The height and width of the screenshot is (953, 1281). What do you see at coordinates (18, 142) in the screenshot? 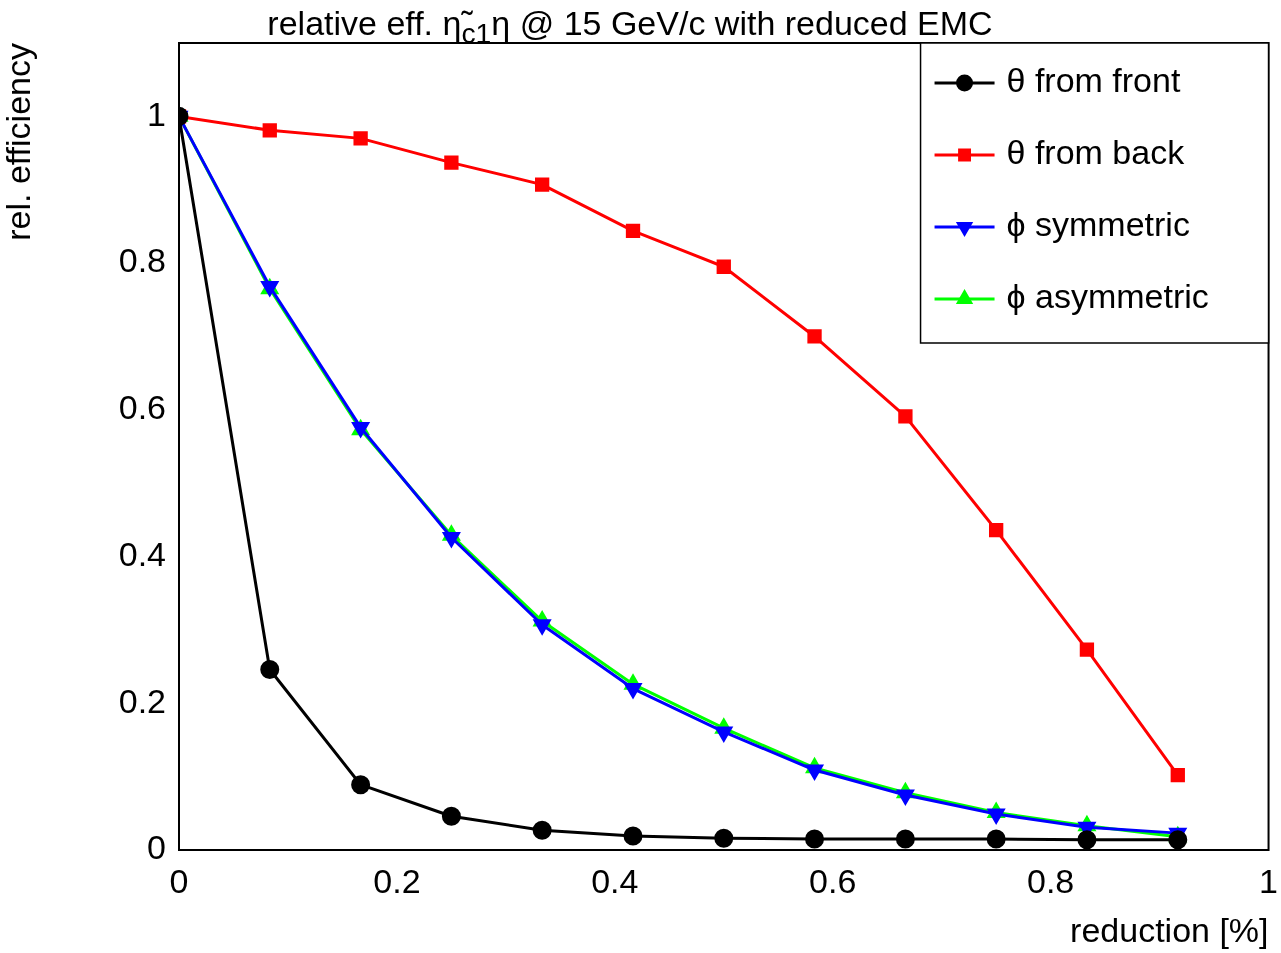
I see `y-axis-title: rel. efficiency` at bounding box center [18, 142].